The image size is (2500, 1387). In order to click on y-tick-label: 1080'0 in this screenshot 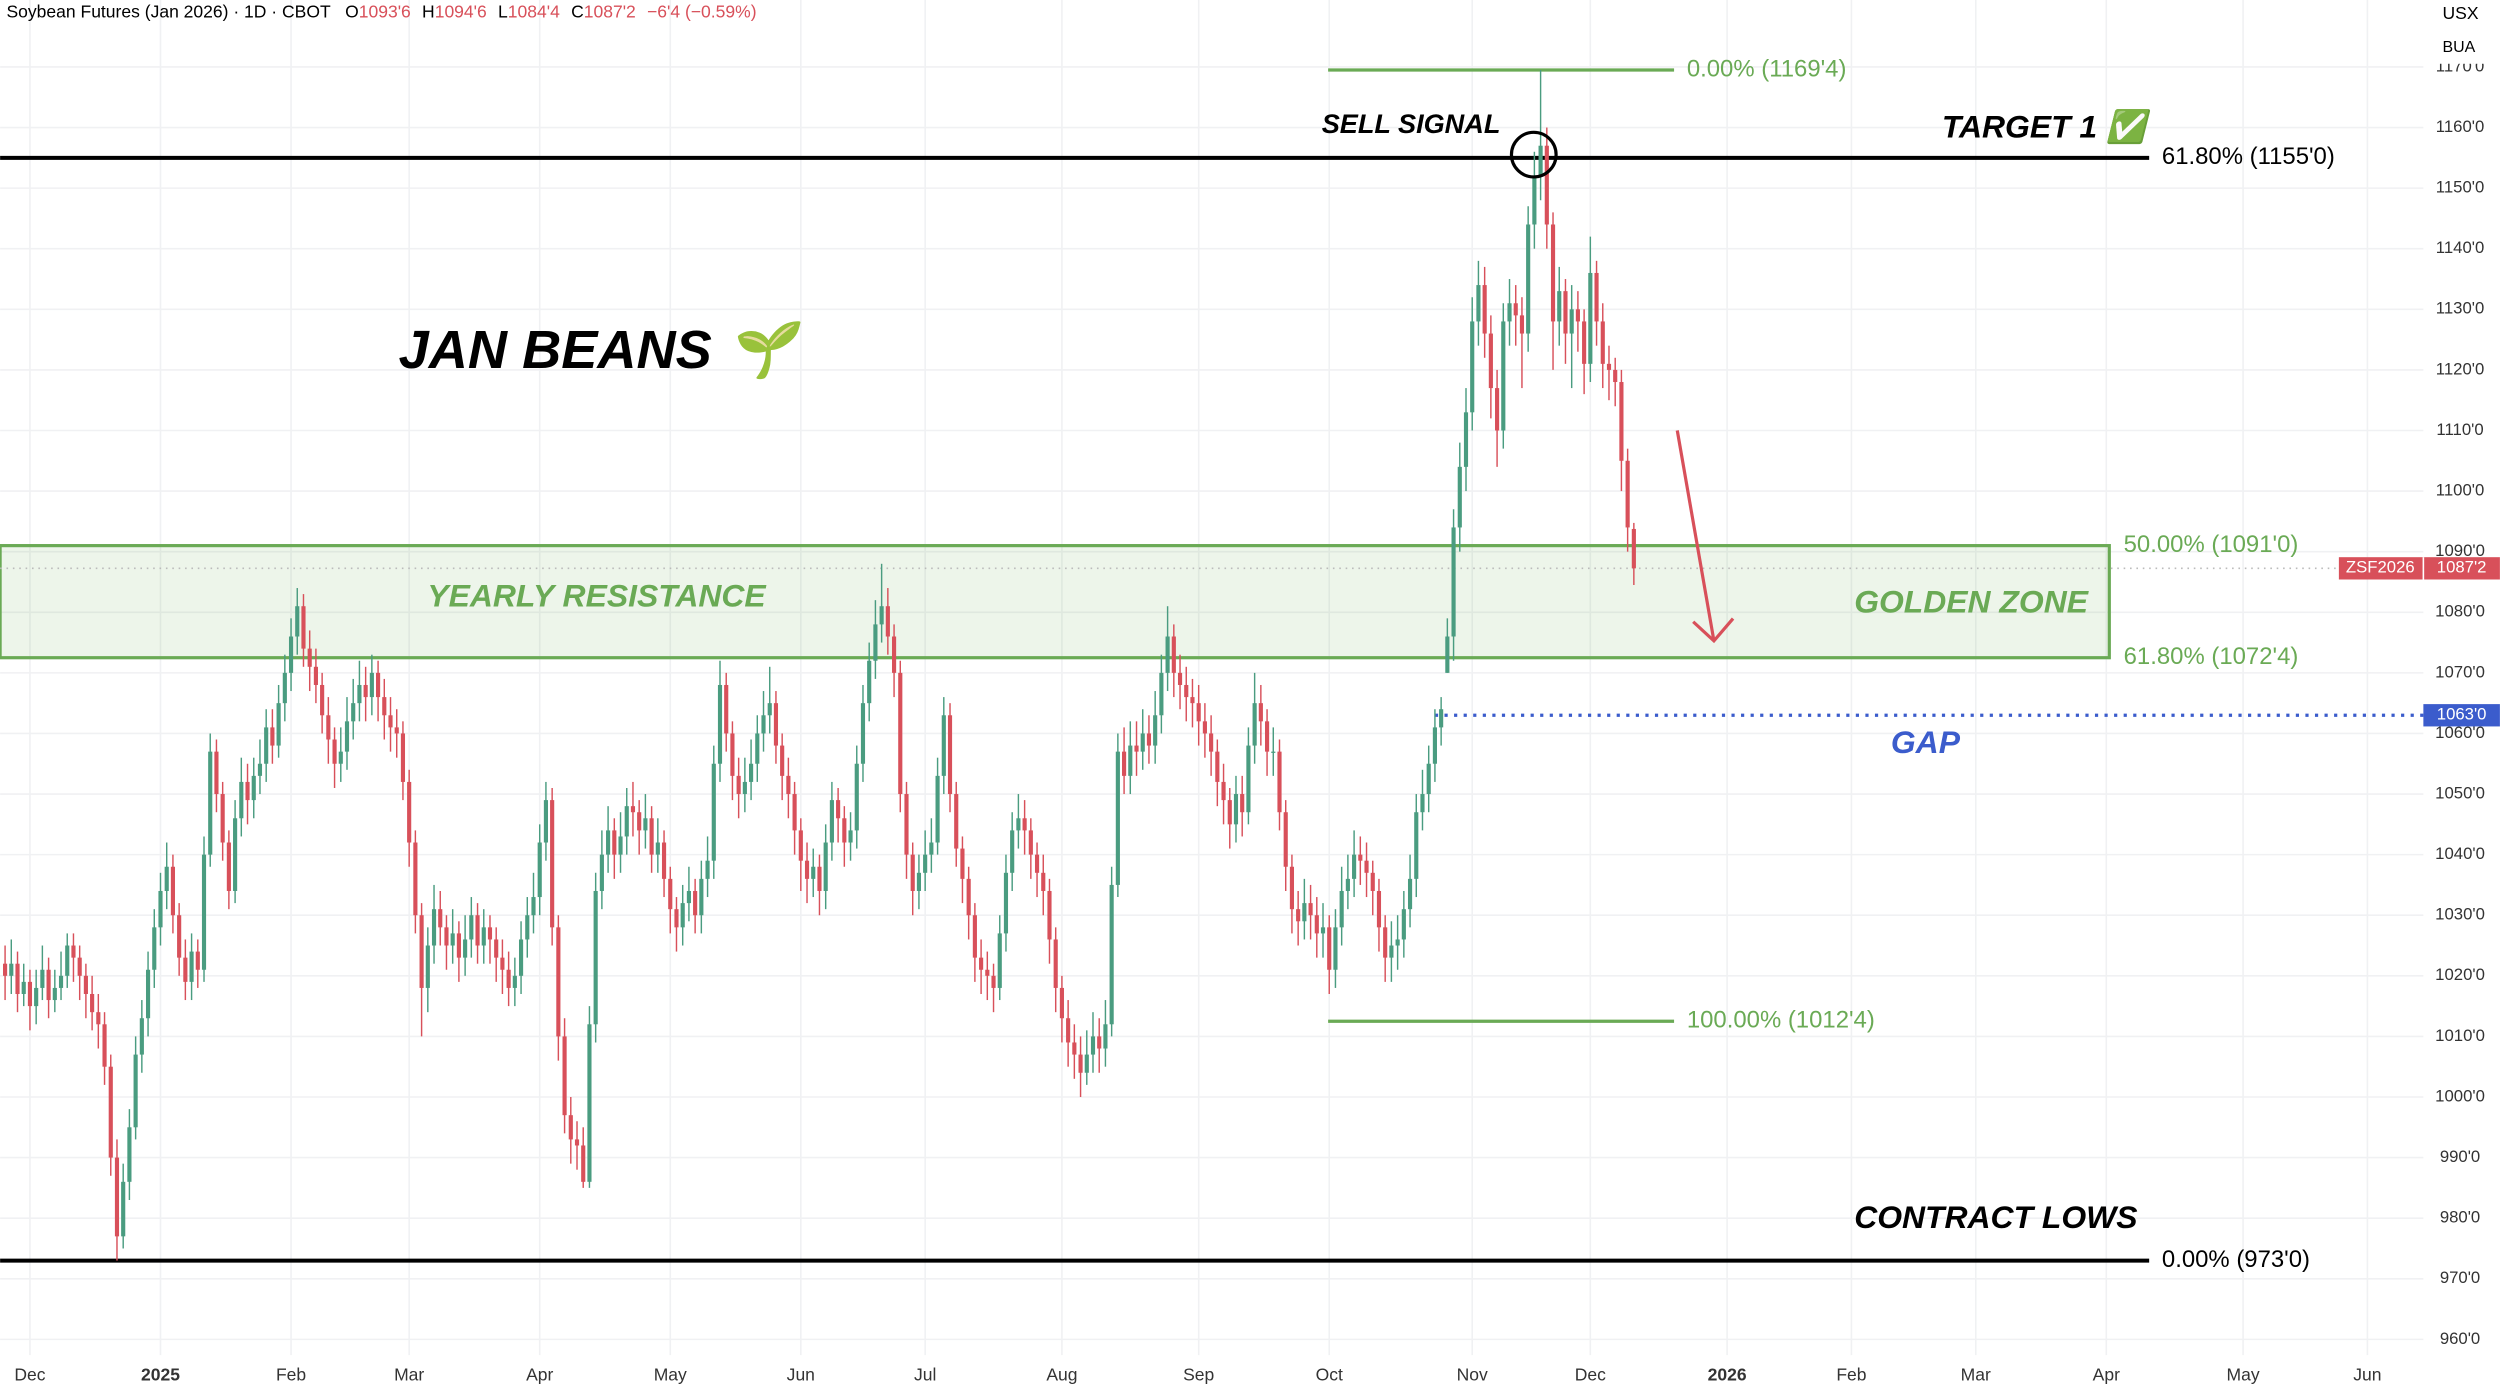, I will do `click(2460, 611)`.